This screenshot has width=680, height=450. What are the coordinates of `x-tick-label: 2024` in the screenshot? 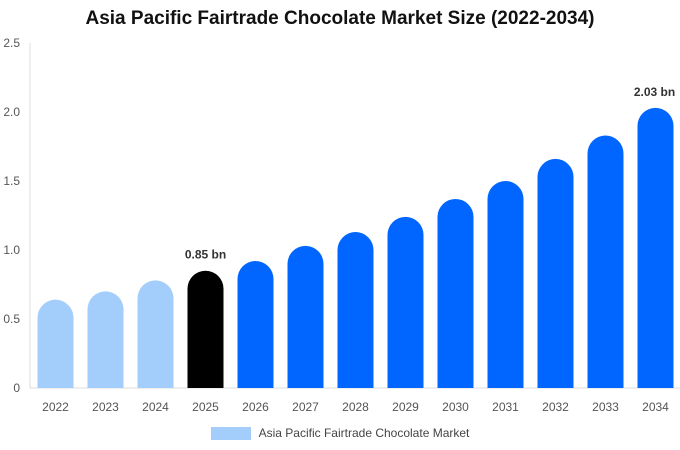 It's located at (155, 407).